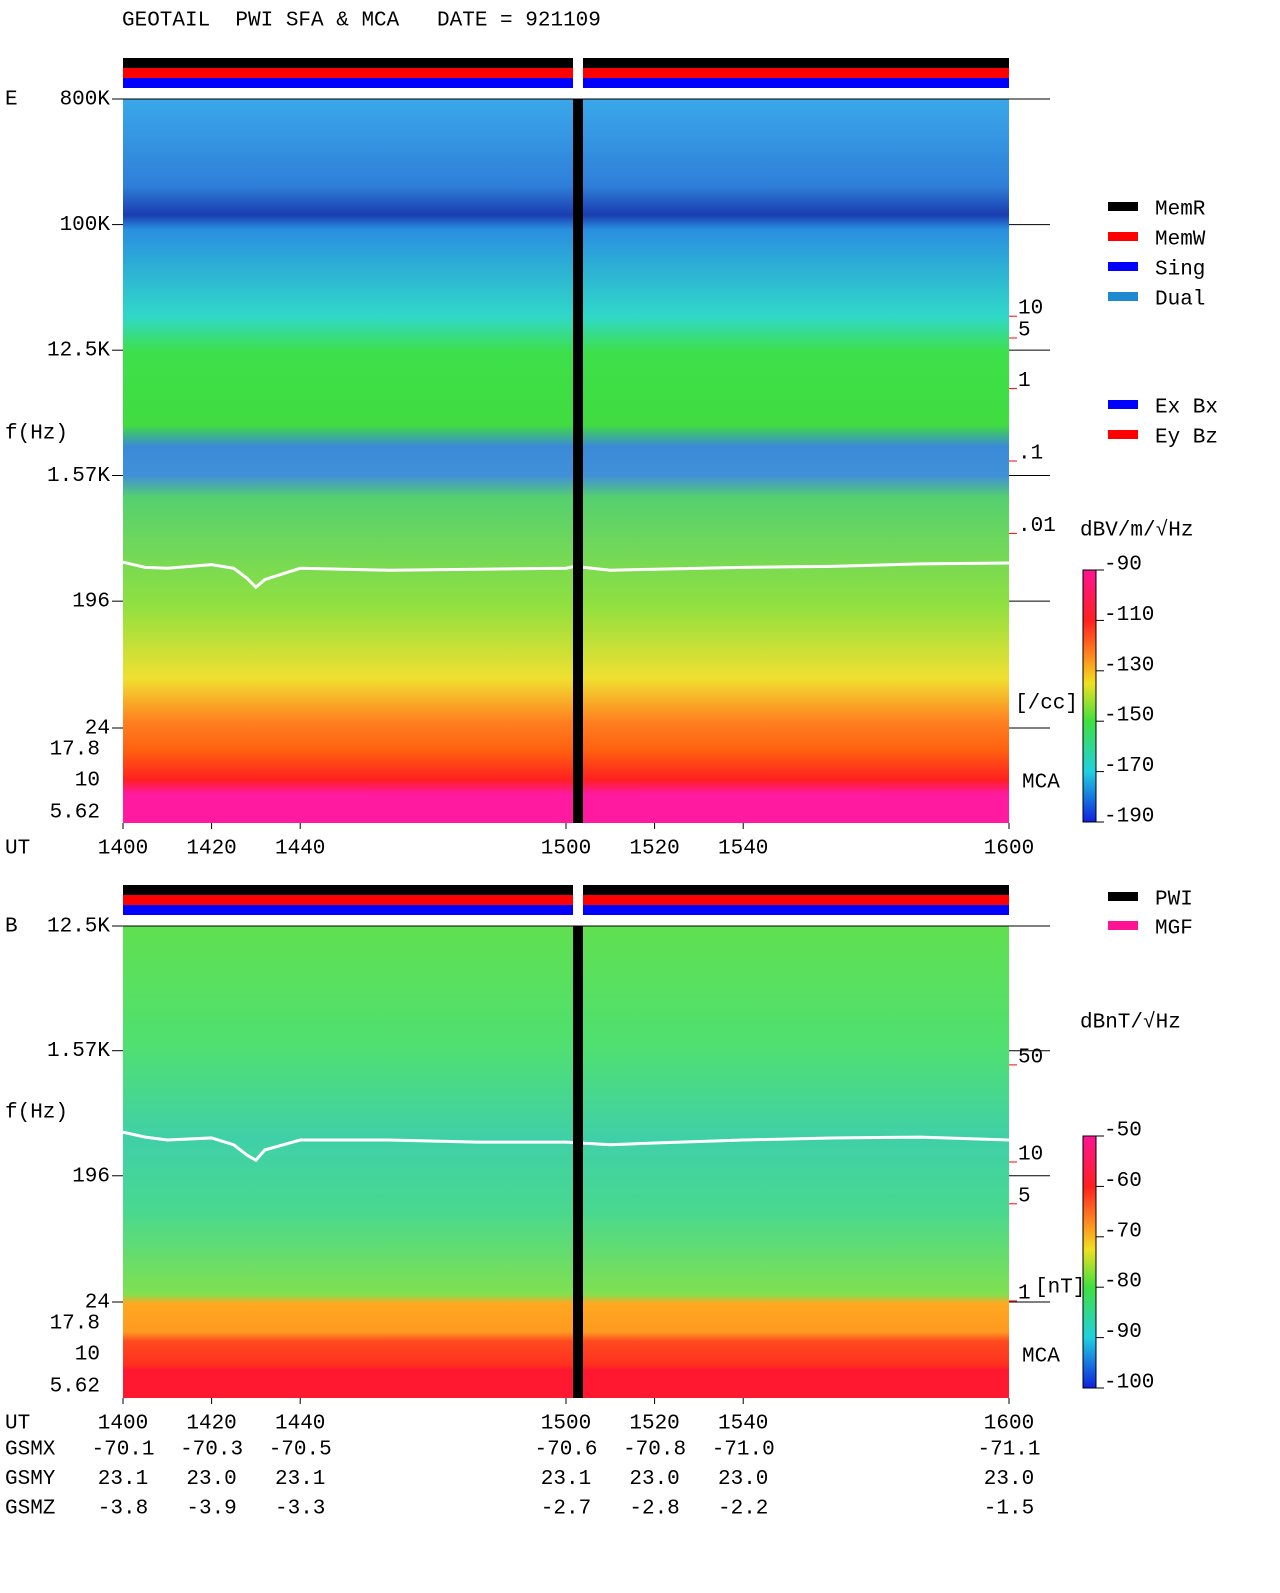 This screenshot has height=1593, width=1280. What do you see at coordinates (654, 1450) in the screenshot?
I see `table-cell: -70.8` at bounding box center [654, 1450].